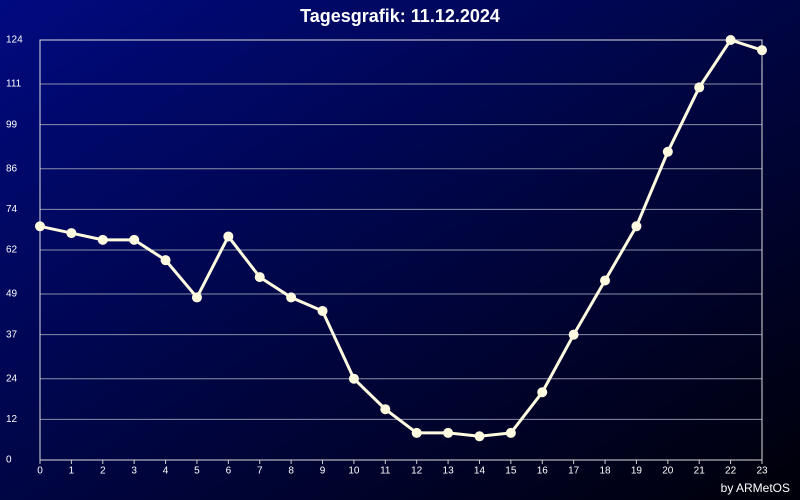 This screenshot has height=500, width=800. I want to click on x-tick-label: 7, so click(260, 471).